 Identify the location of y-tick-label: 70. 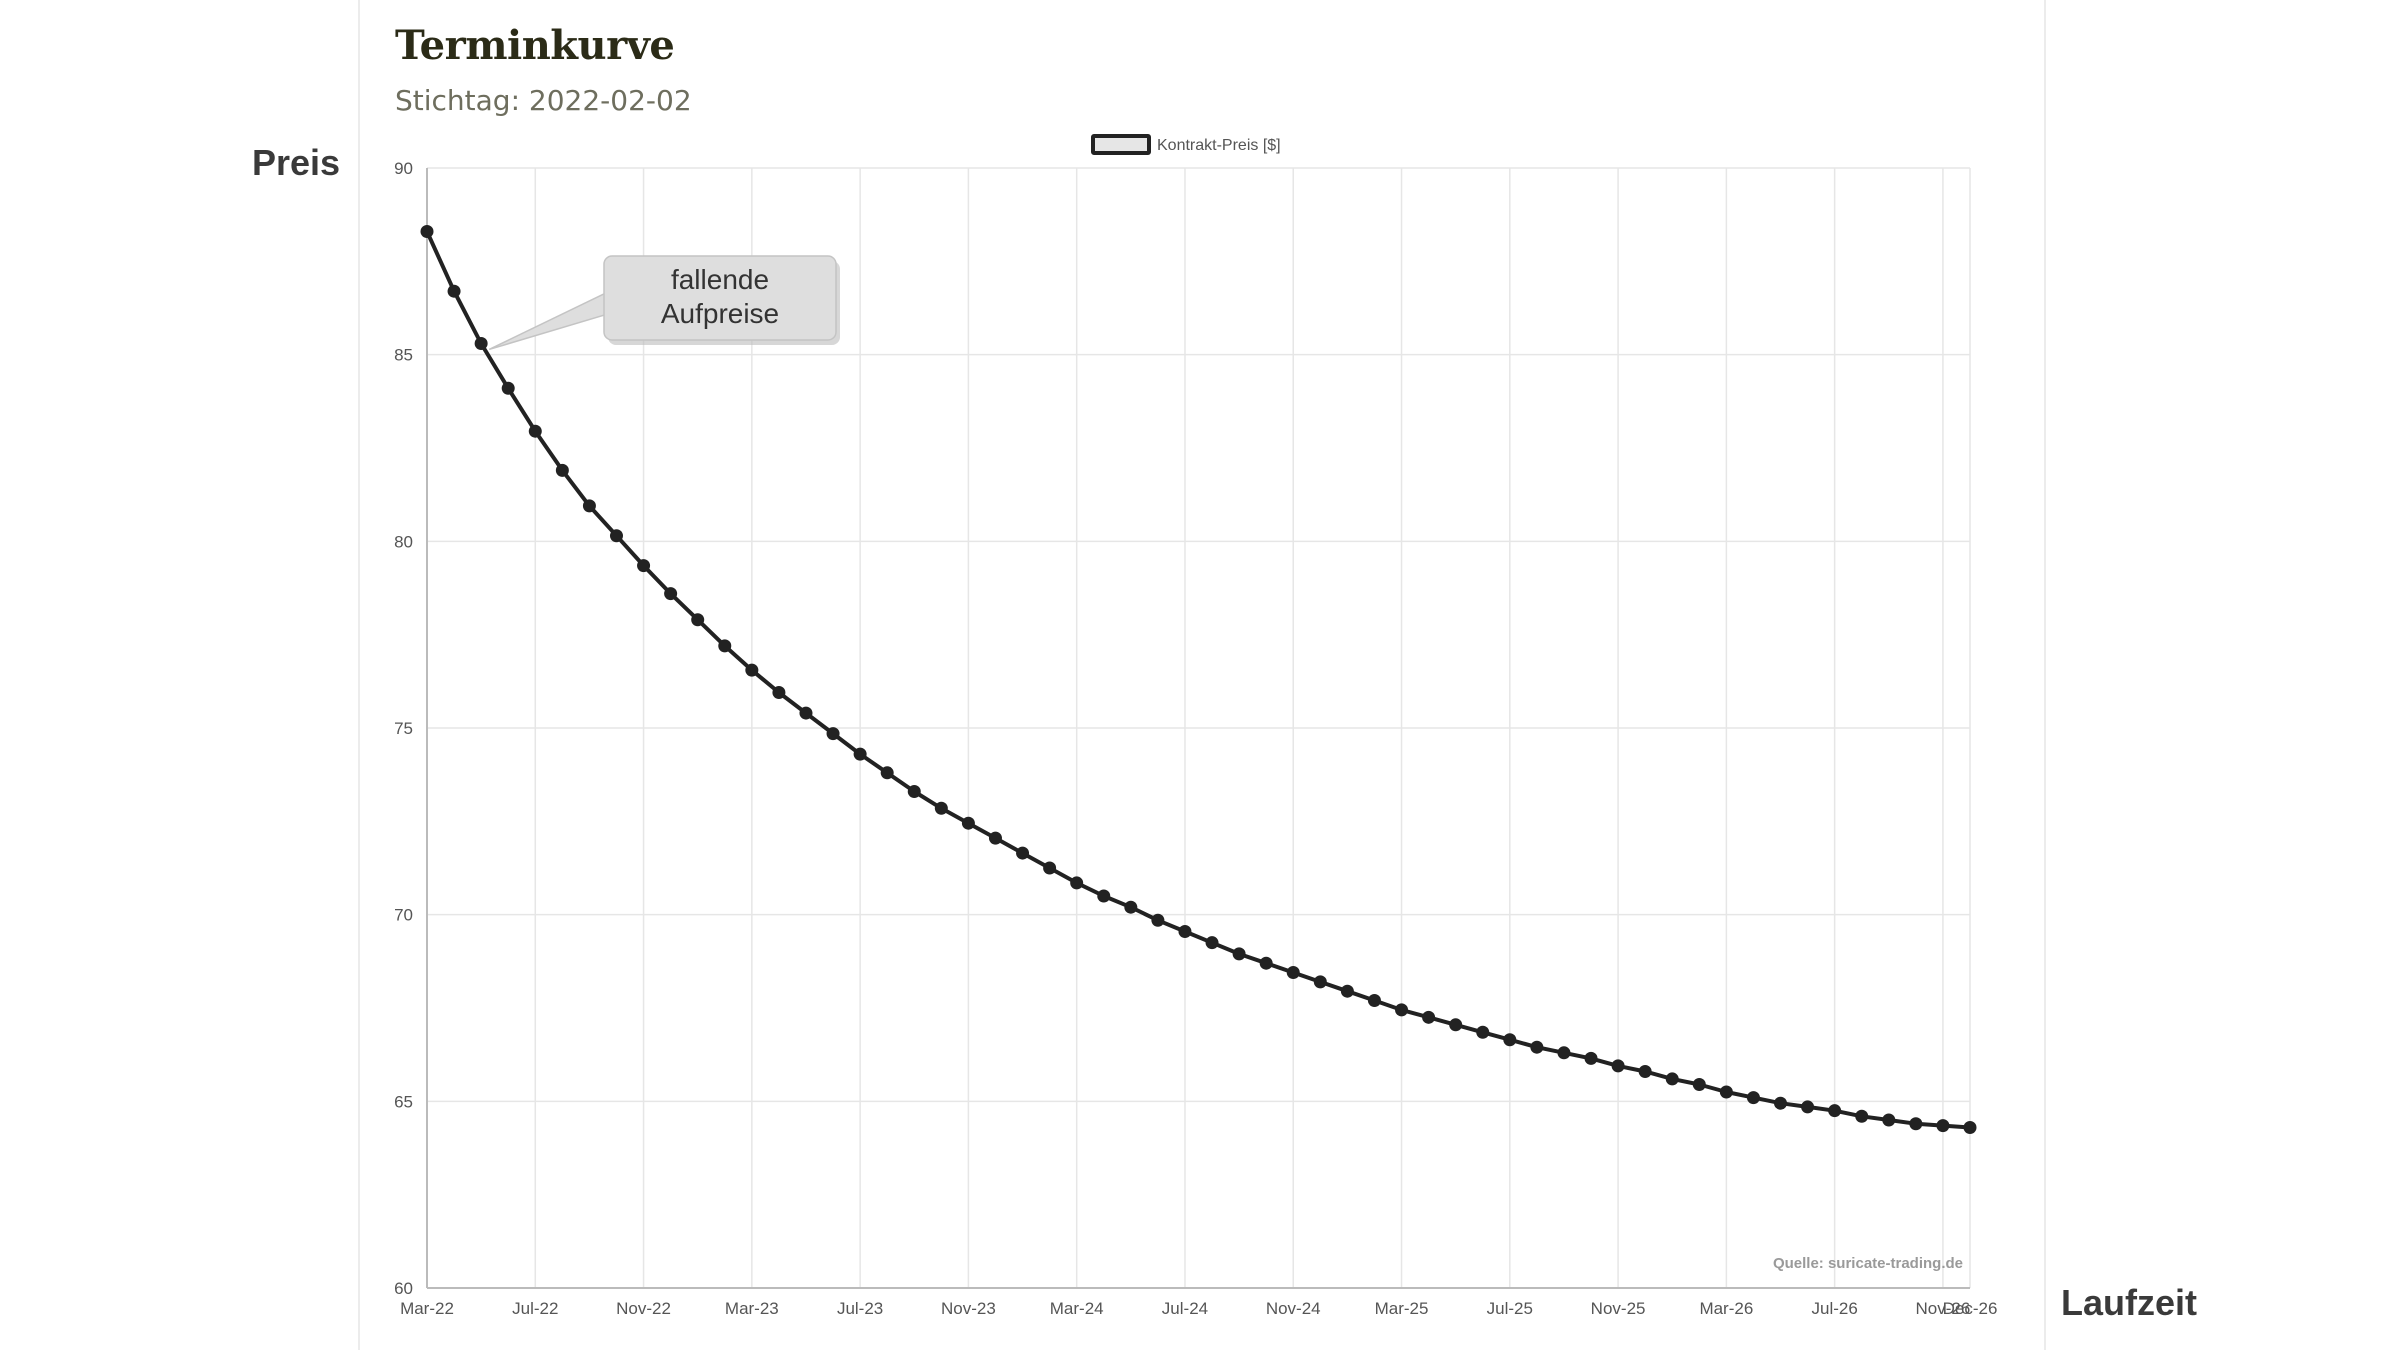
(403, 915).